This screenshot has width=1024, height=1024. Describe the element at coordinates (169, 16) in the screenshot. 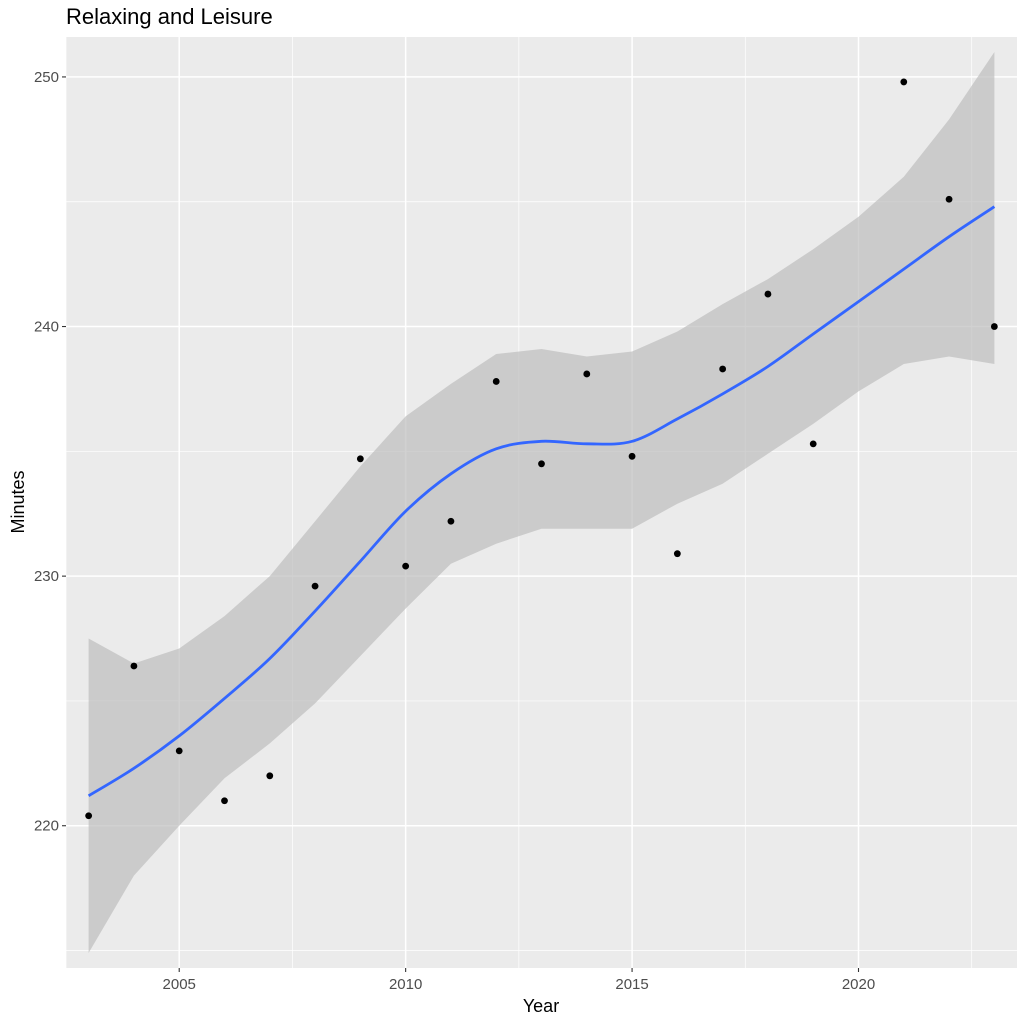

I see `chart-title: Relaxing and Leisure` at that location.